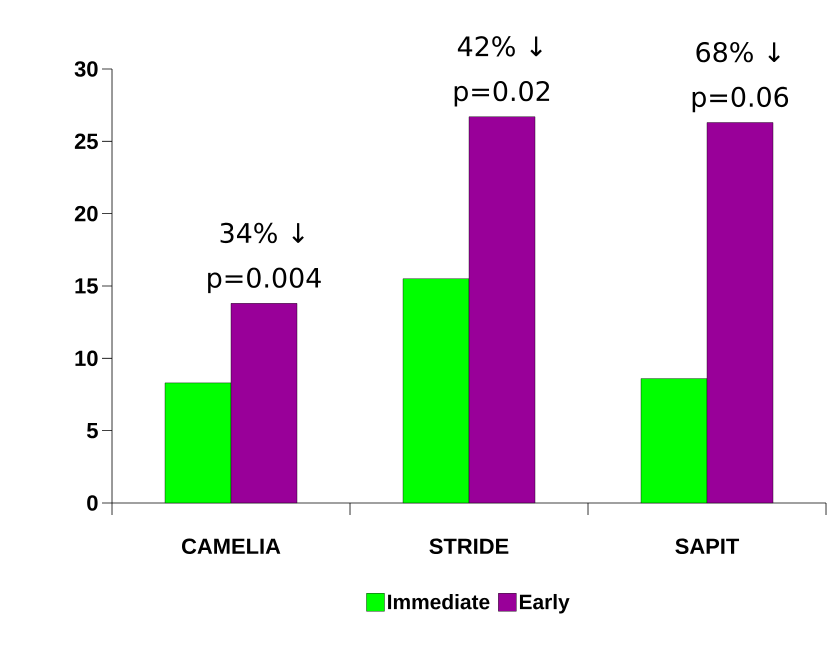  I want to click on y-tick-label: 30, so click(86, 69).